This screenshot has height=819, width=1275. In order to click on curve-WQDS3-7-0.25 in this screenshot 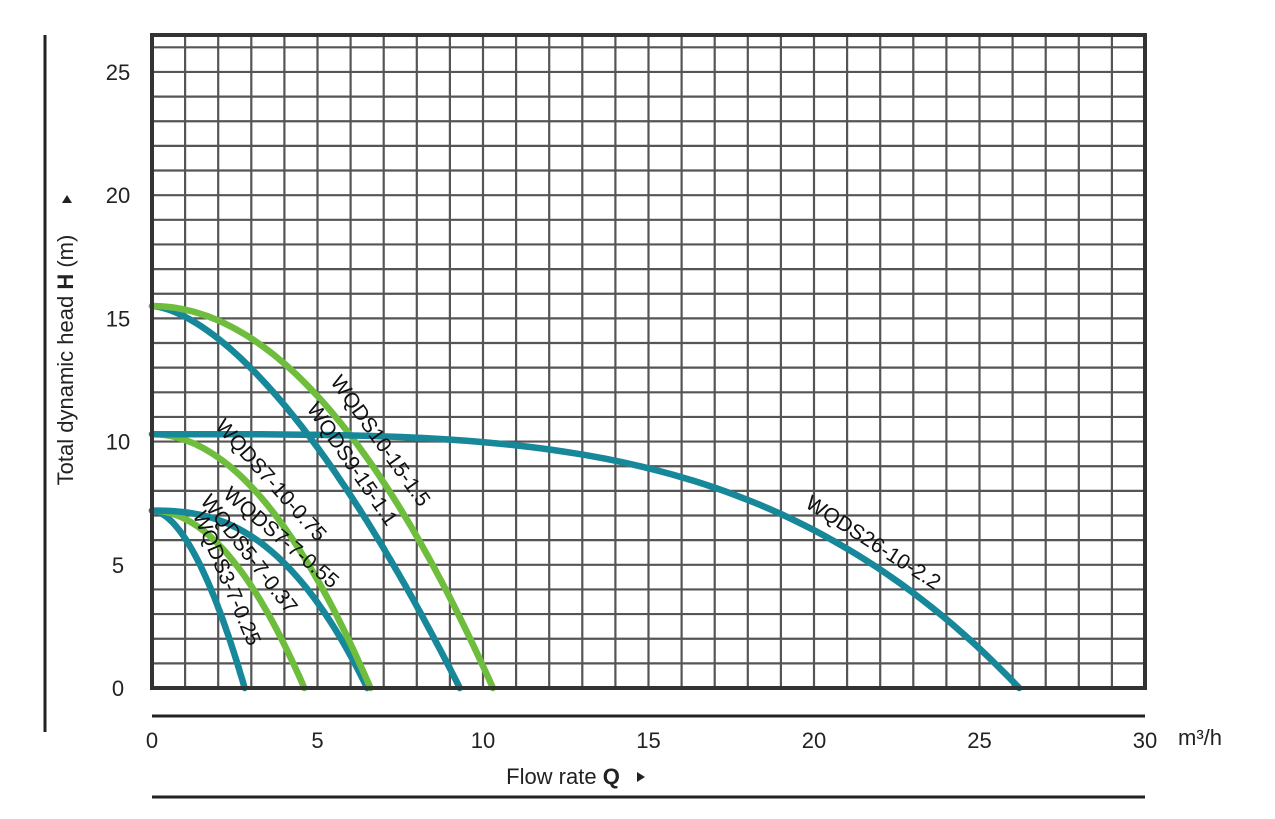, I will do `click(198, 599)`.